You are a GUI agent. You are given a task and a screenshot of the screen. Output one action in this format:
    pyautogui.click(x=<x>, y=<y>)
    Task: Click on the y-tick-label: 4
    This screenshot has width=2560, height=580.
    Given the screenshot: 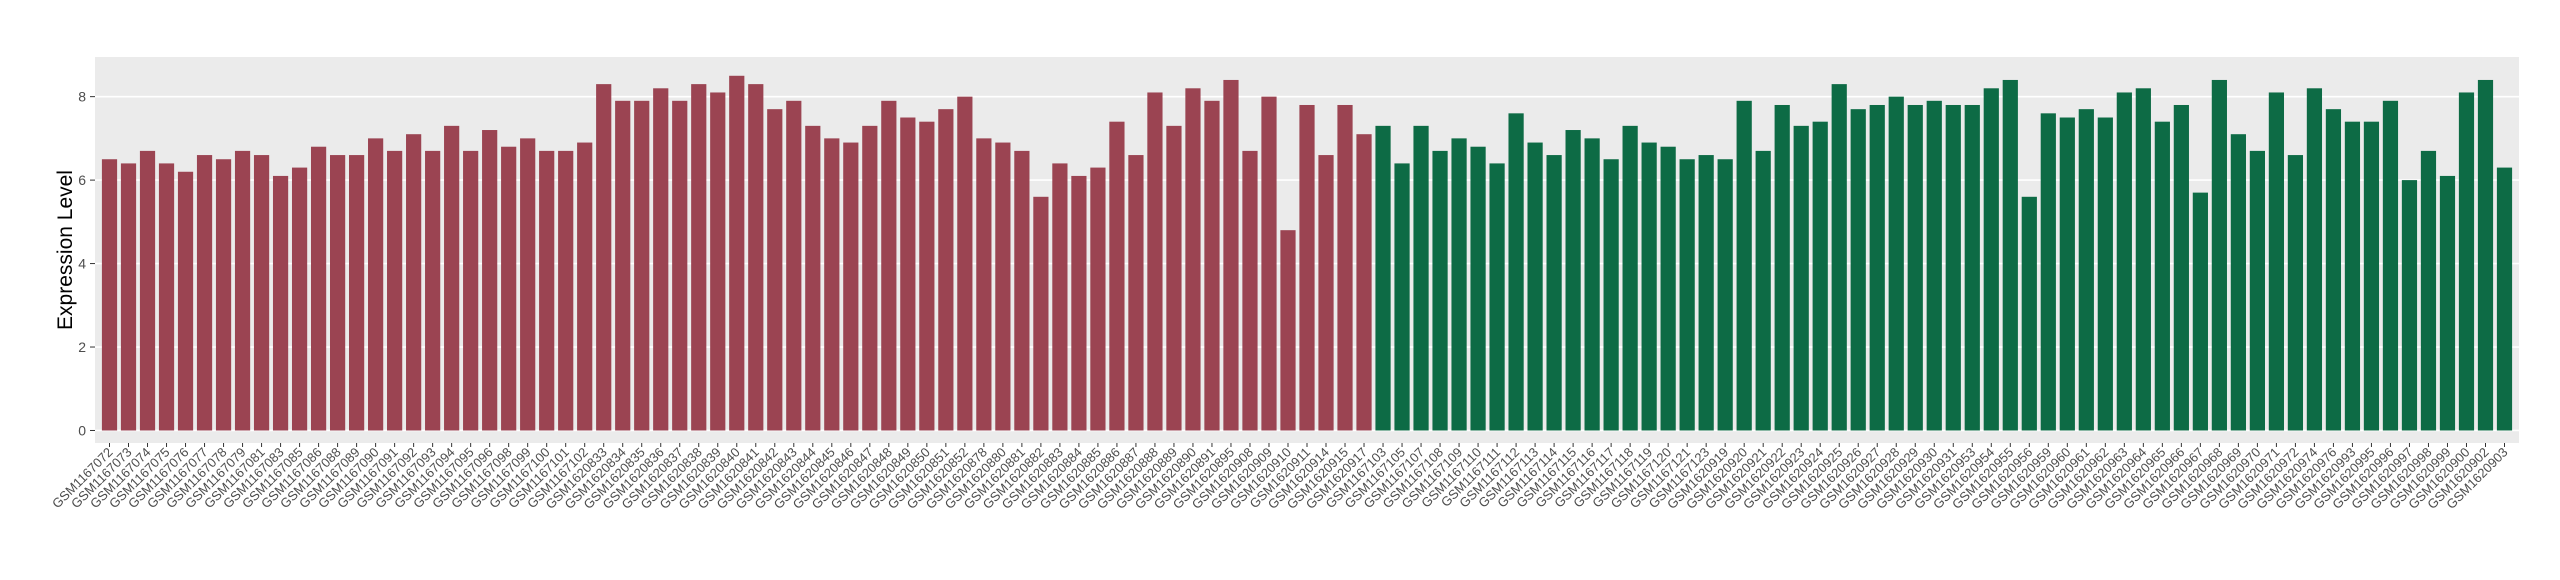 What is the action you would take?
    pyautogui.click(x=82, y=264)
    